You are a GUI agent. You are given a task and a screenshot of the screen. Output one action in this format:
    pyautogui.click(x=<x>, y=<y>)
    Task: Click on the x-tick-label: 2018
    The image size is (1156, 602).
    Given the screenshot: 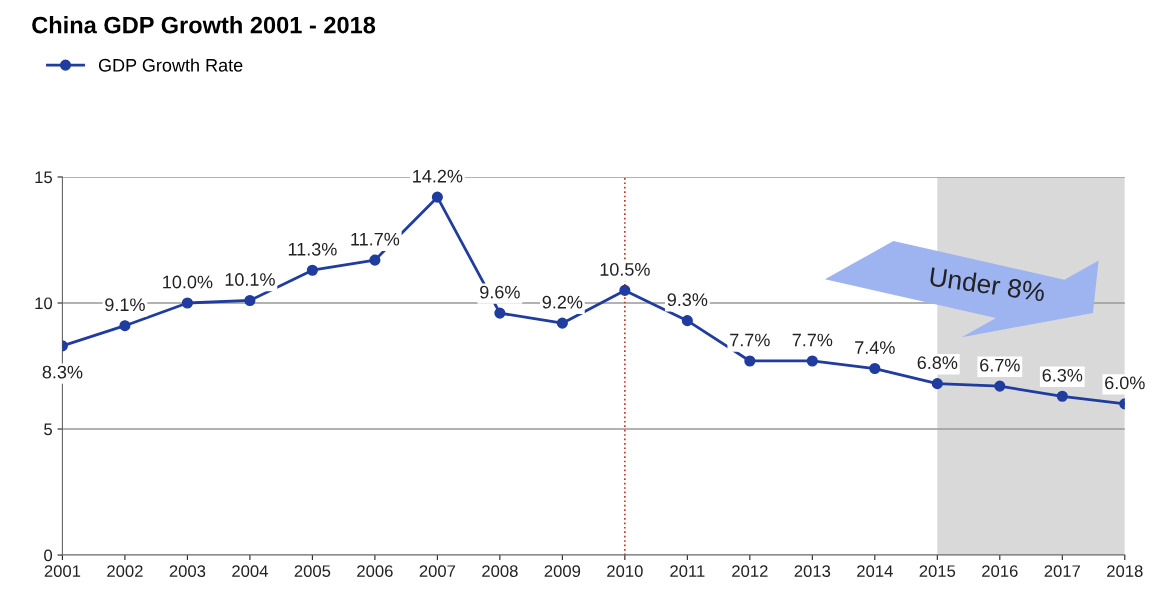 What is the action you would take?
    pyautogui.click(x=1125, y=571)
    